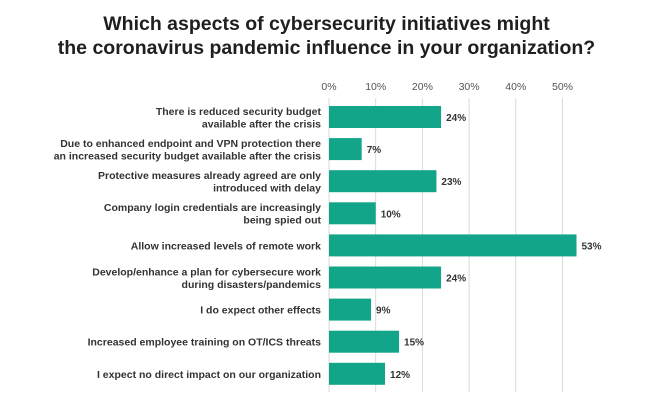 The image size is (653, 410). Describe the element at coordinates (451, 182) in the screenshot. I see `bar-value-label: 23%` at that location.